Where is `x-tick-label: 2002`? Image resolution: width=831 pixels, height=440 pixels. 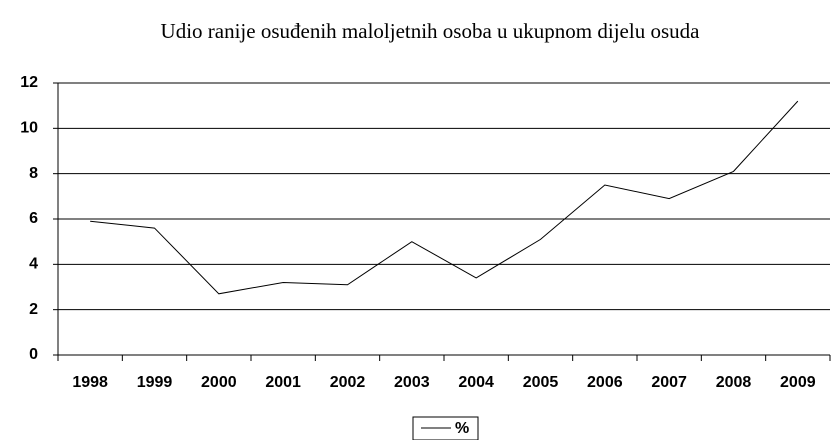
x-tick-label: 2002 is located at coordinates (348, 382).